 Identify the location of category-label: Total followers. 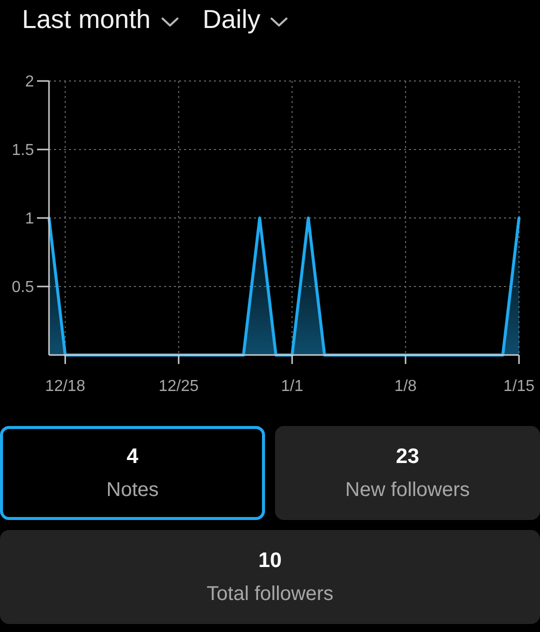
(270, 594).